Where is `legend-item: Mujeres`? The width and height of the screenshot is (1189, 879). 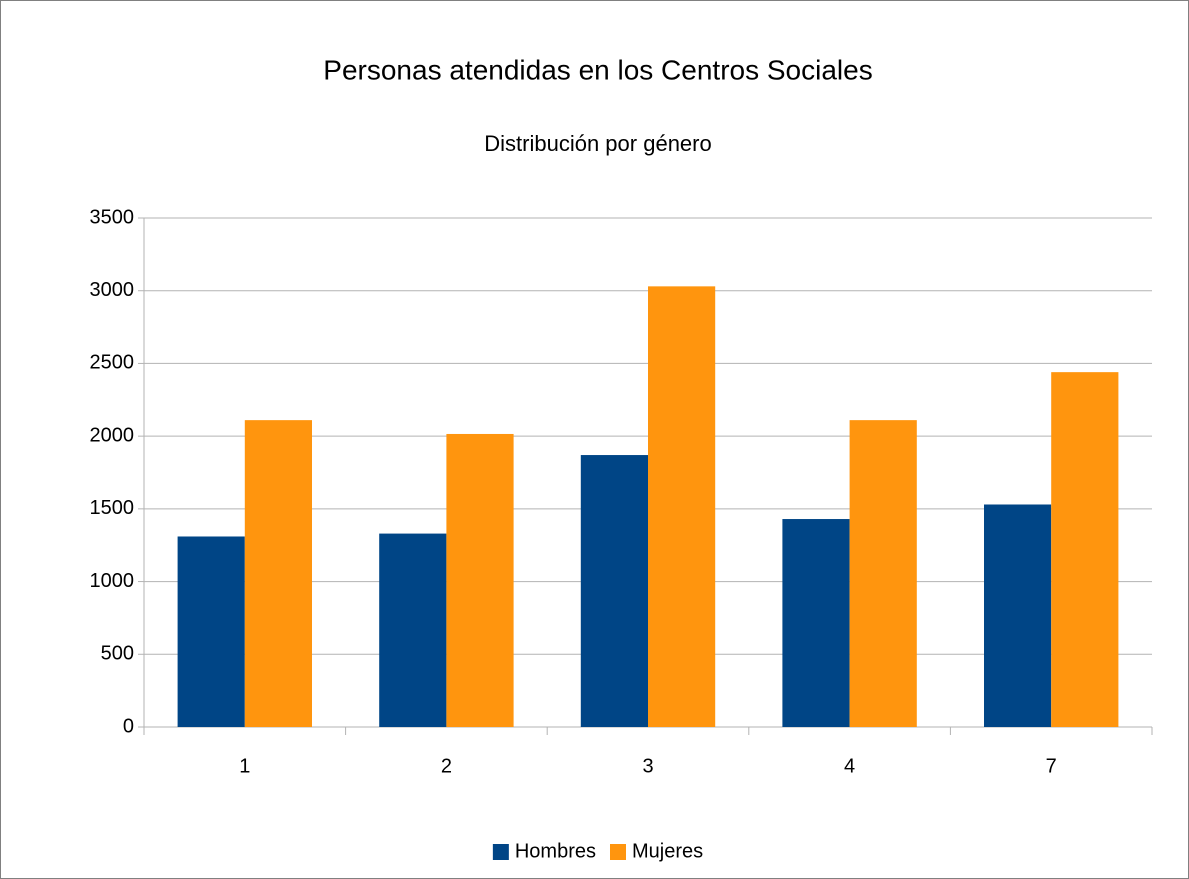 legend-item: Mujeres is located at coordinates (656, 851).